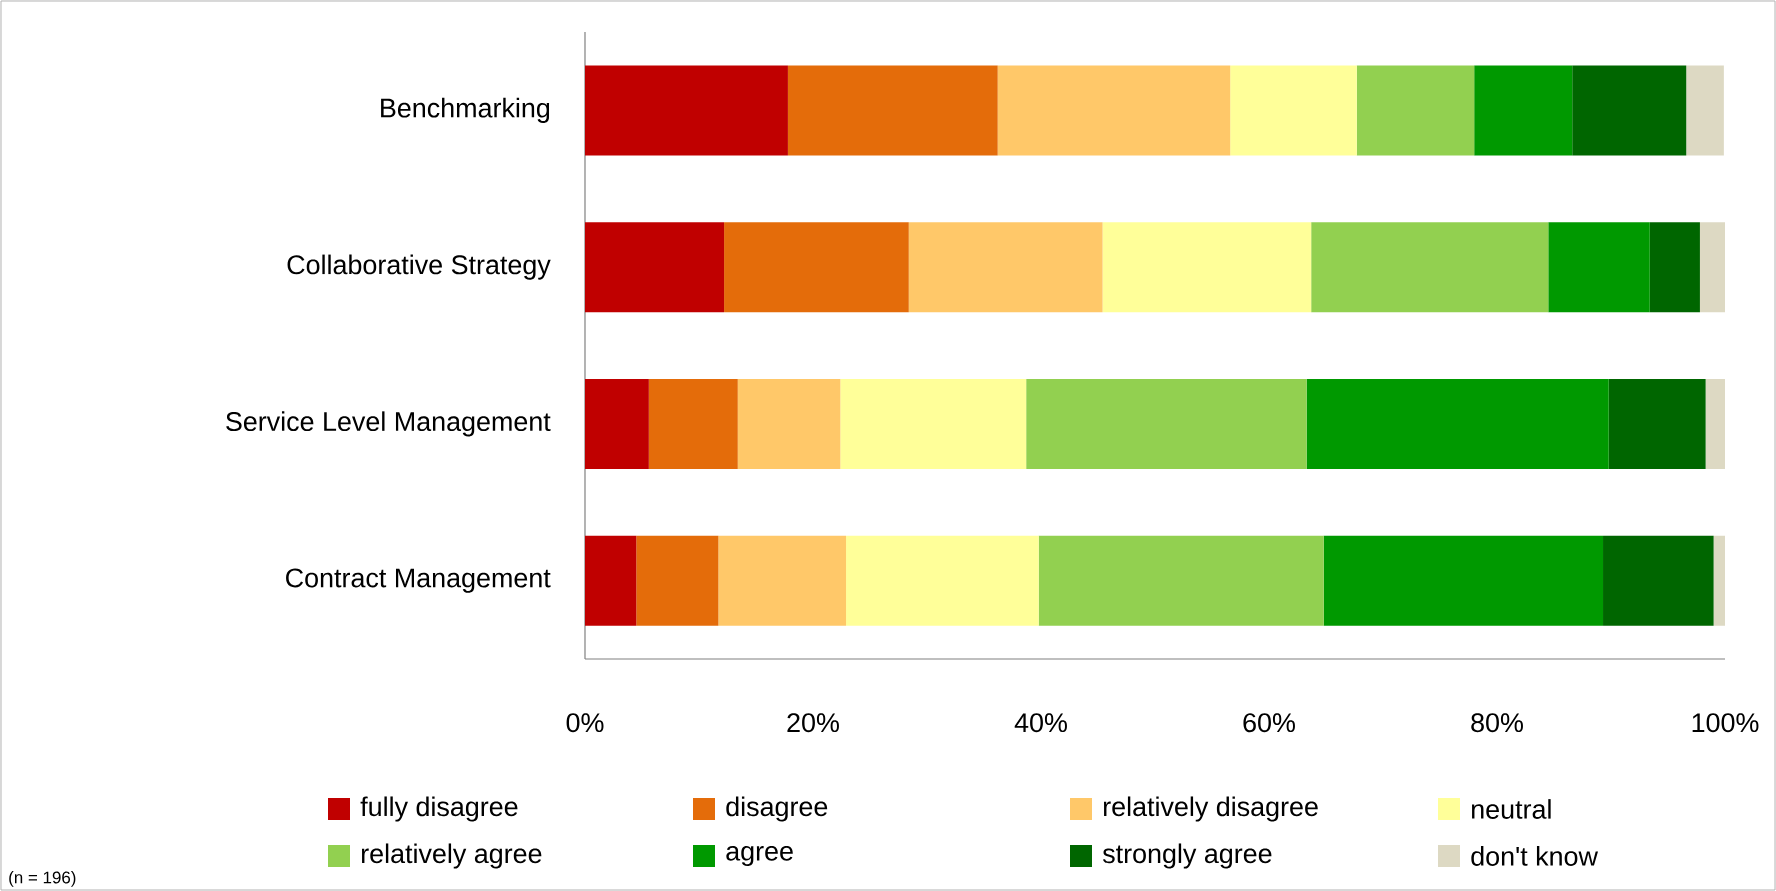  What do you see at coordinates (1269, 723) in the screenshot?
I see `x-tick-label: 60%` at bounding box center [1269, 723].